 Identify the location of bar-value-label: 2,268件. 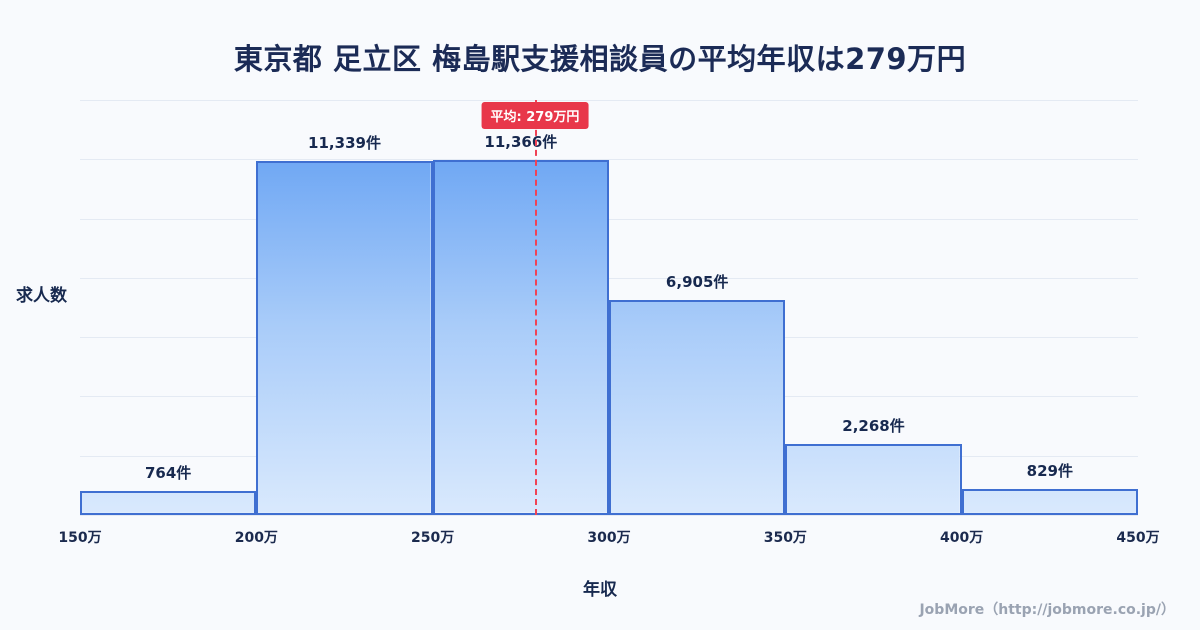
(873, 426).